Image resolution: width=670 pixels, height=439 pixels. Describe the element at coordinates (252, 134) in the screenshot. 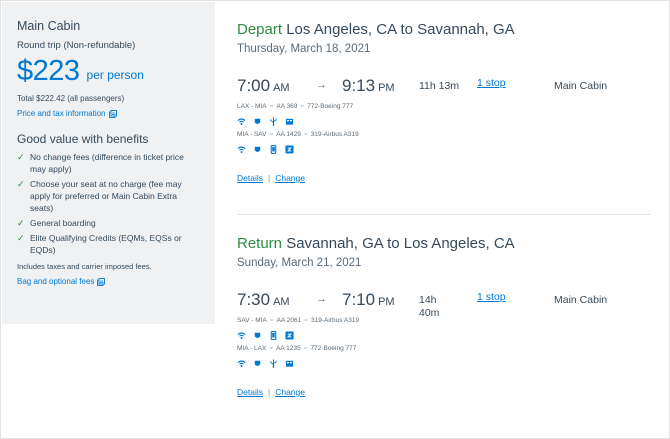

I see `leg-route: MIA - SAV` at that location.